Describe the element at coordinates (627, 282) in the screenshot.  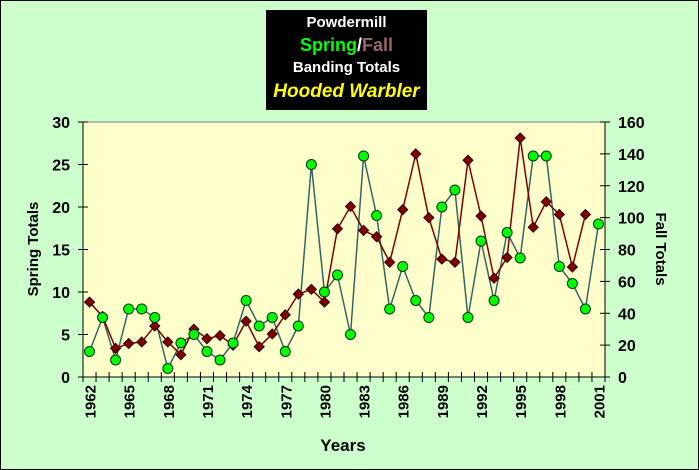
I see `y2-tick-label: 60` at that location.